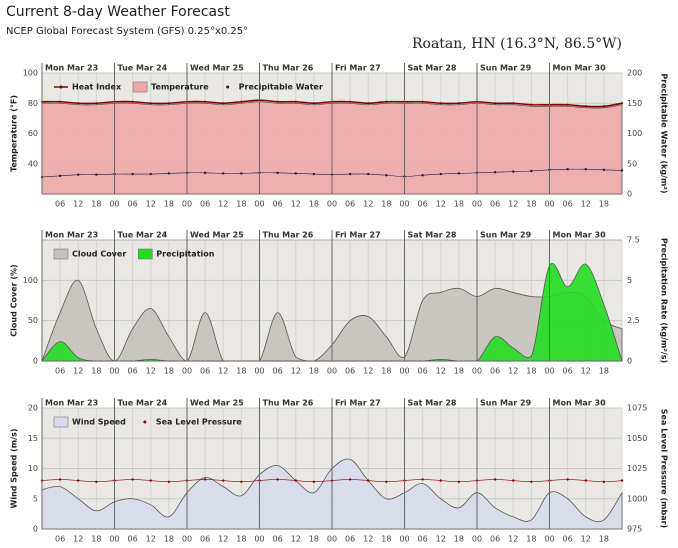 The image size is (678, 548). What do you see at coordinates (634, 73) in the screenshot?
I see `y2-tick-label: 200` at bounding box center [634, 73].